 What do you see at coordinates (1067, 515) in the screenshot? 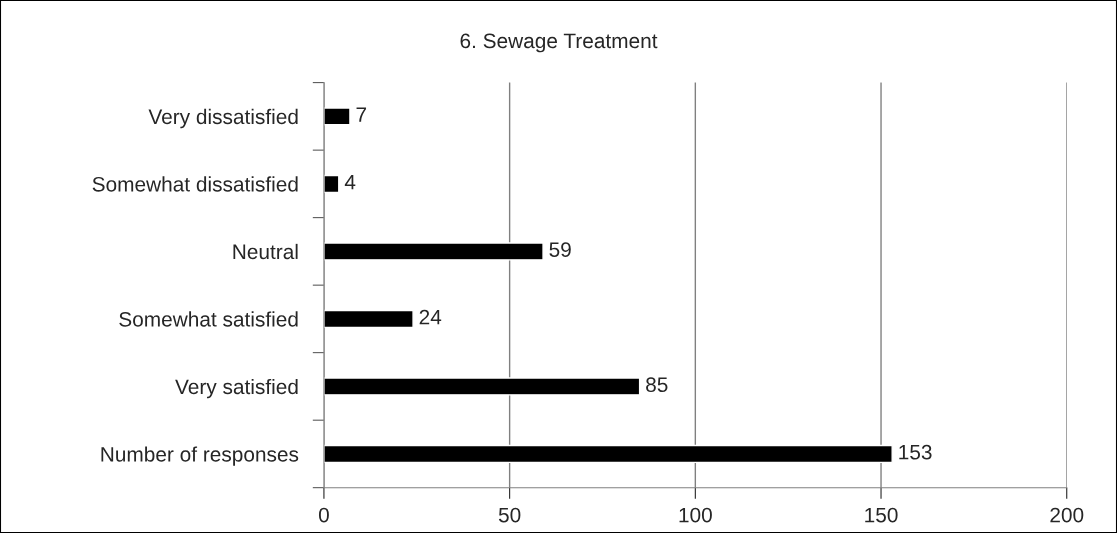
I see `x-tick-label: 200` at bounding box center [1067, 515].